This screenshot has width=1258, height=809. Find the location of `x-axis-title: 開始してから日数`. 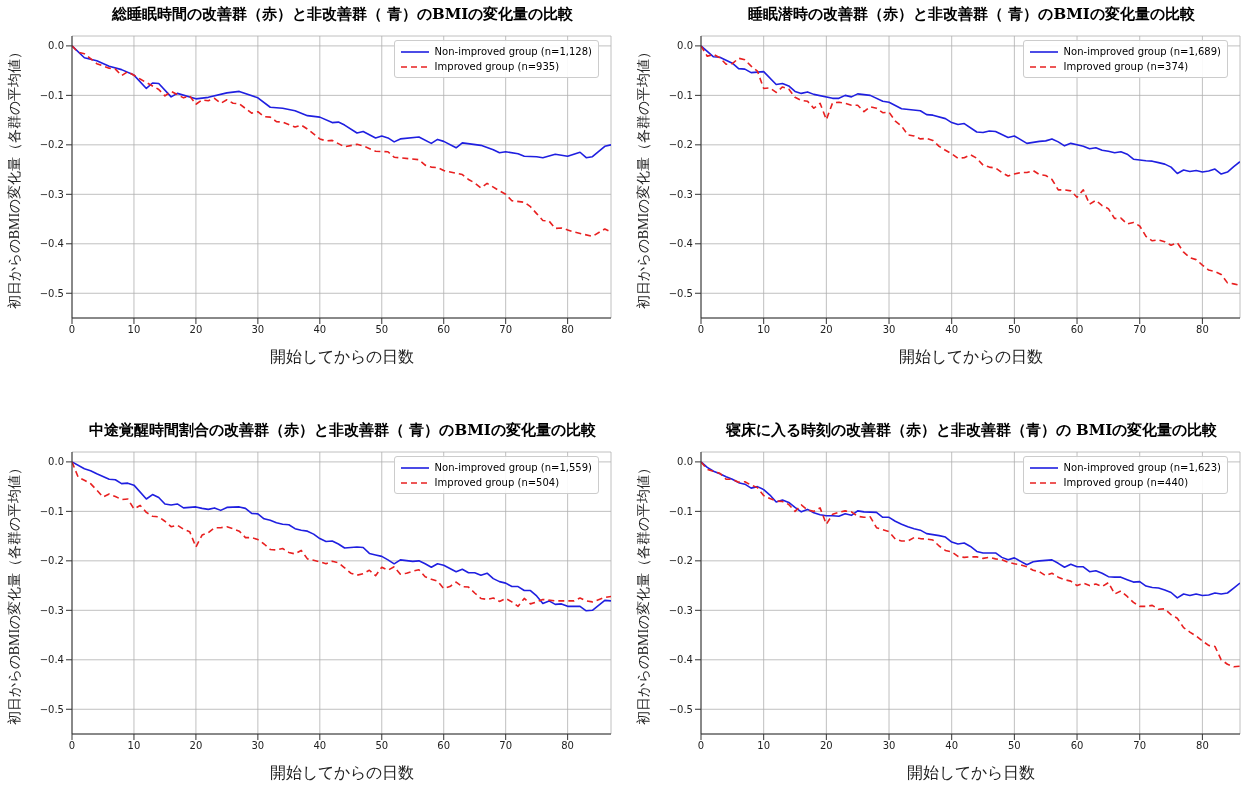

x-axis-title: 開始してから日数 is located at coordinates (970, 772).